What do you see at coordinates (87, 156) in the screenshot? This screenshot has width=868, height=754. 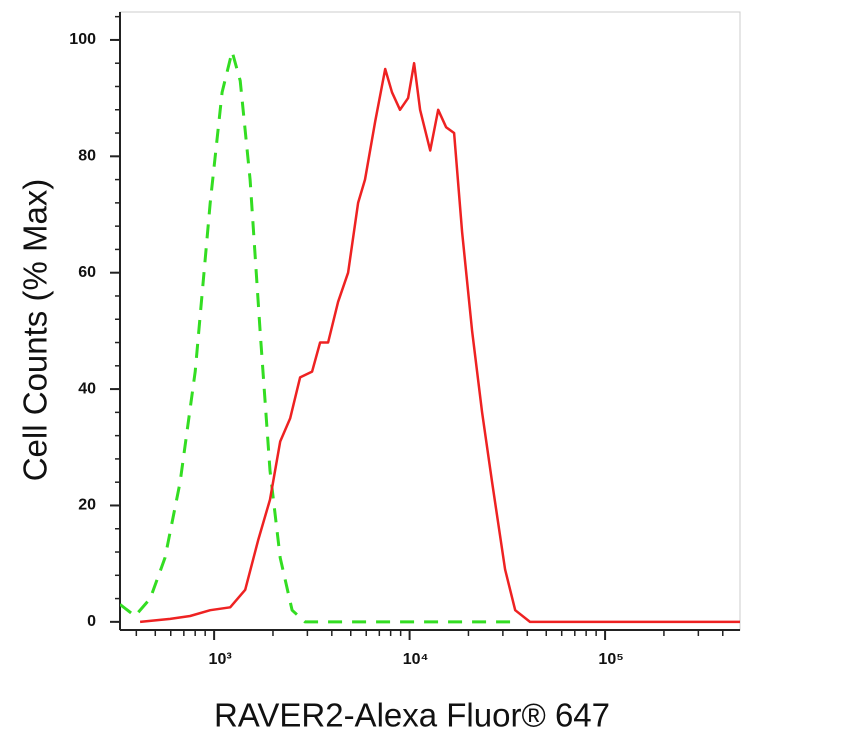 I see `y-tick-label: 80` at bounding box center [87, 156].